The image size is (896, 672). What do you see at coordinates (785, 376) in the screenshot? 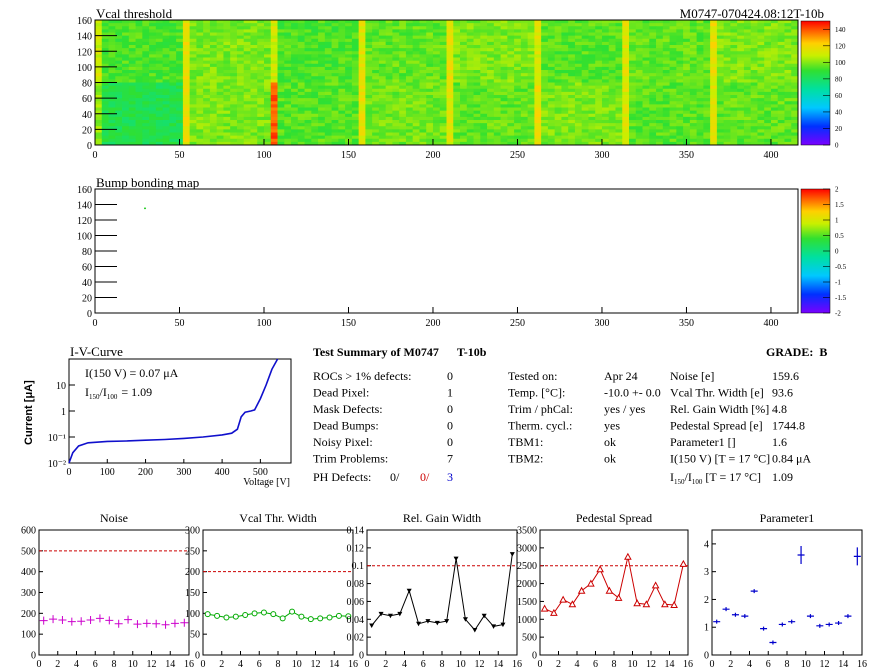
I see `summary-result-value: 159.6` at bounding box center [785, 376].